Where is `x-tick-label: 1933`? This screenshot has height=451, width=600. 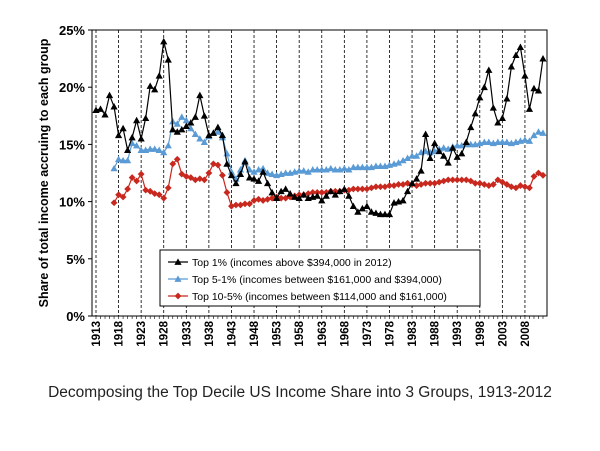
x-tick-label: 1933 is located at coordinates (187, 334).